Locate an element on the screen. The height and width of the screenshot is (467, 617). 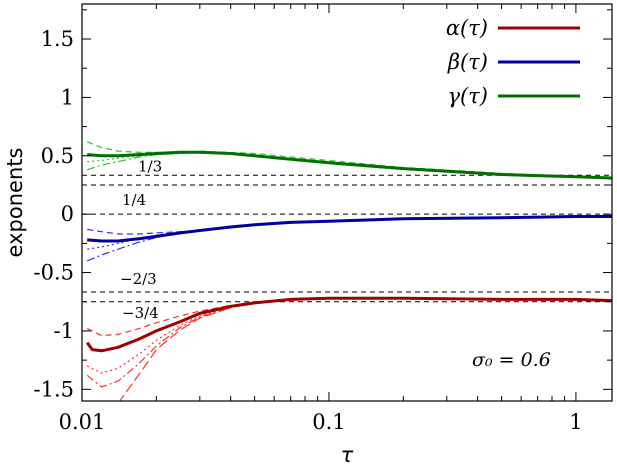
y-tick-label: -0.5 is located at coordinates (54, 273).